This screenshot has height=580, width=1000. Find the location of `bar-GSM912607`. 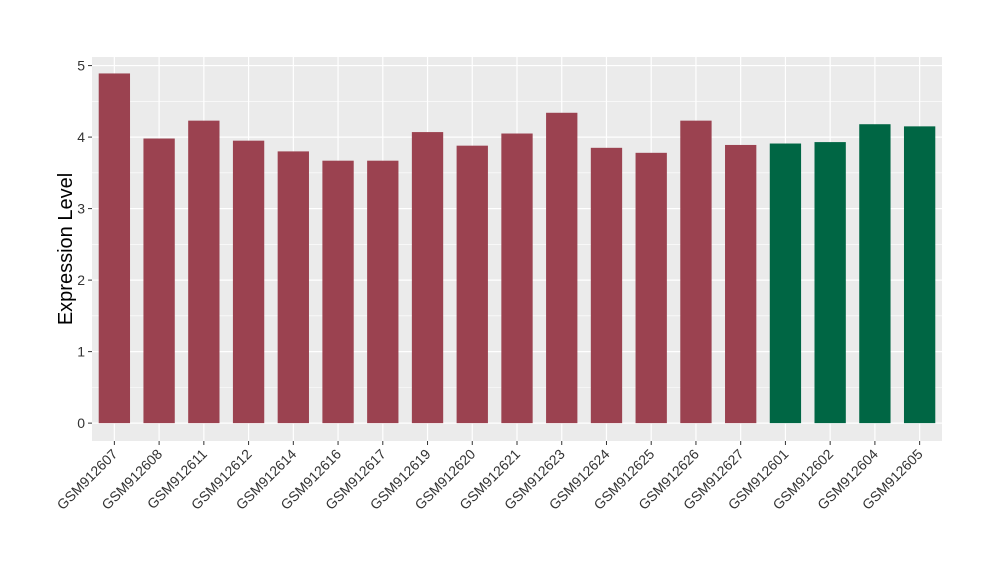

bar-GSM912607 is located at coordinates (114, 248).